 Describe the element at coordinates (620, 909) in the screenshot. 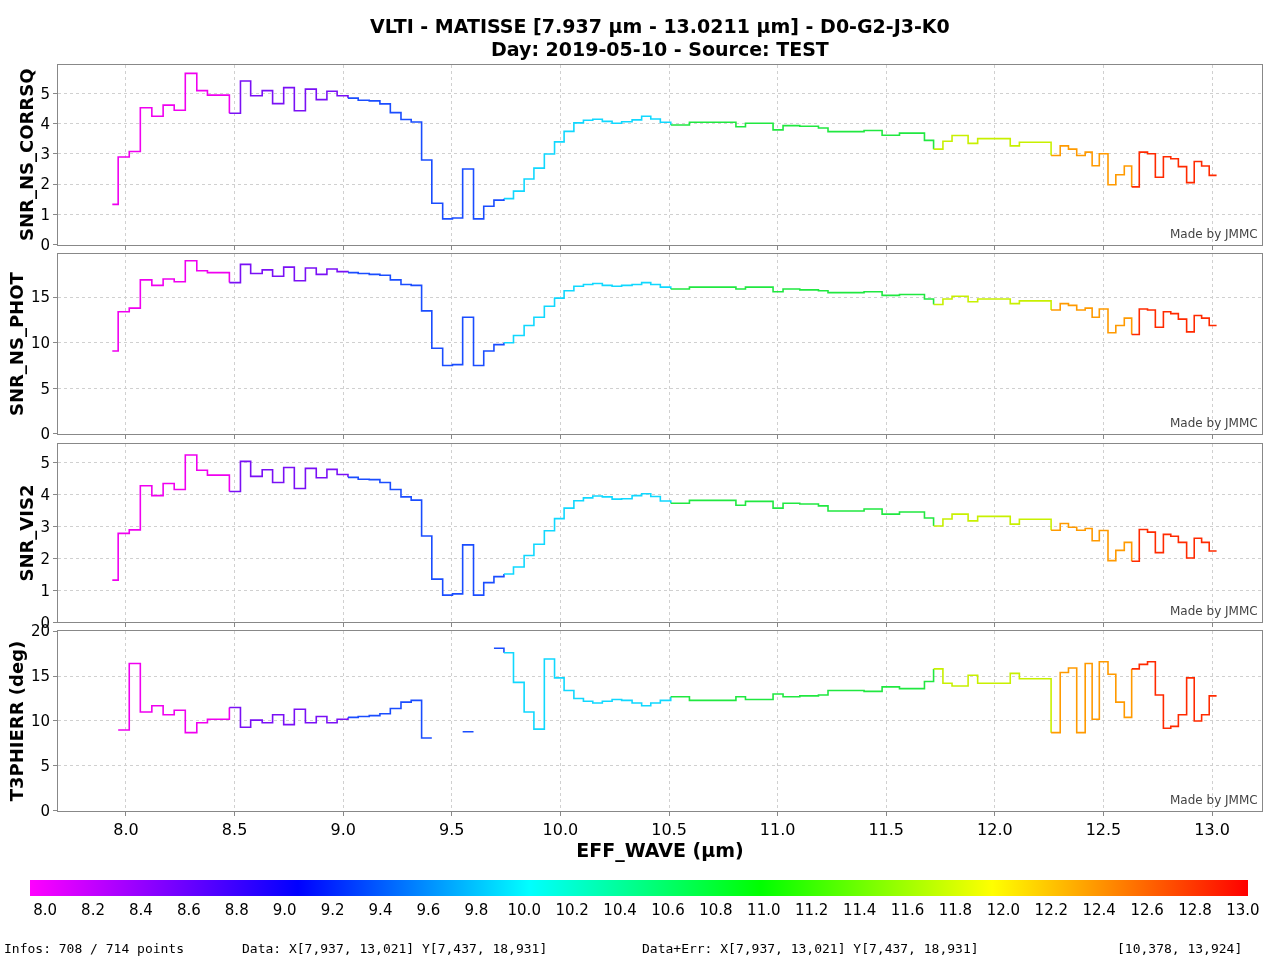

I see `color-bar-label: 10.4` at that location.